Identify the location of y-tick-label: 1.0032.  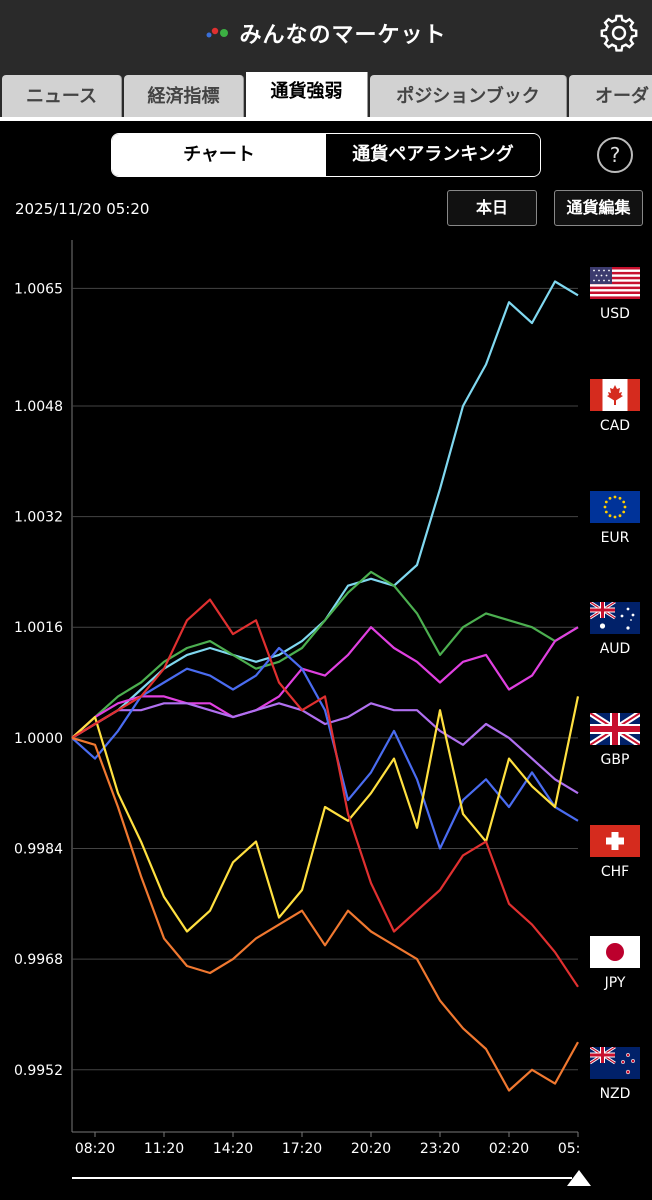
(38, 518).